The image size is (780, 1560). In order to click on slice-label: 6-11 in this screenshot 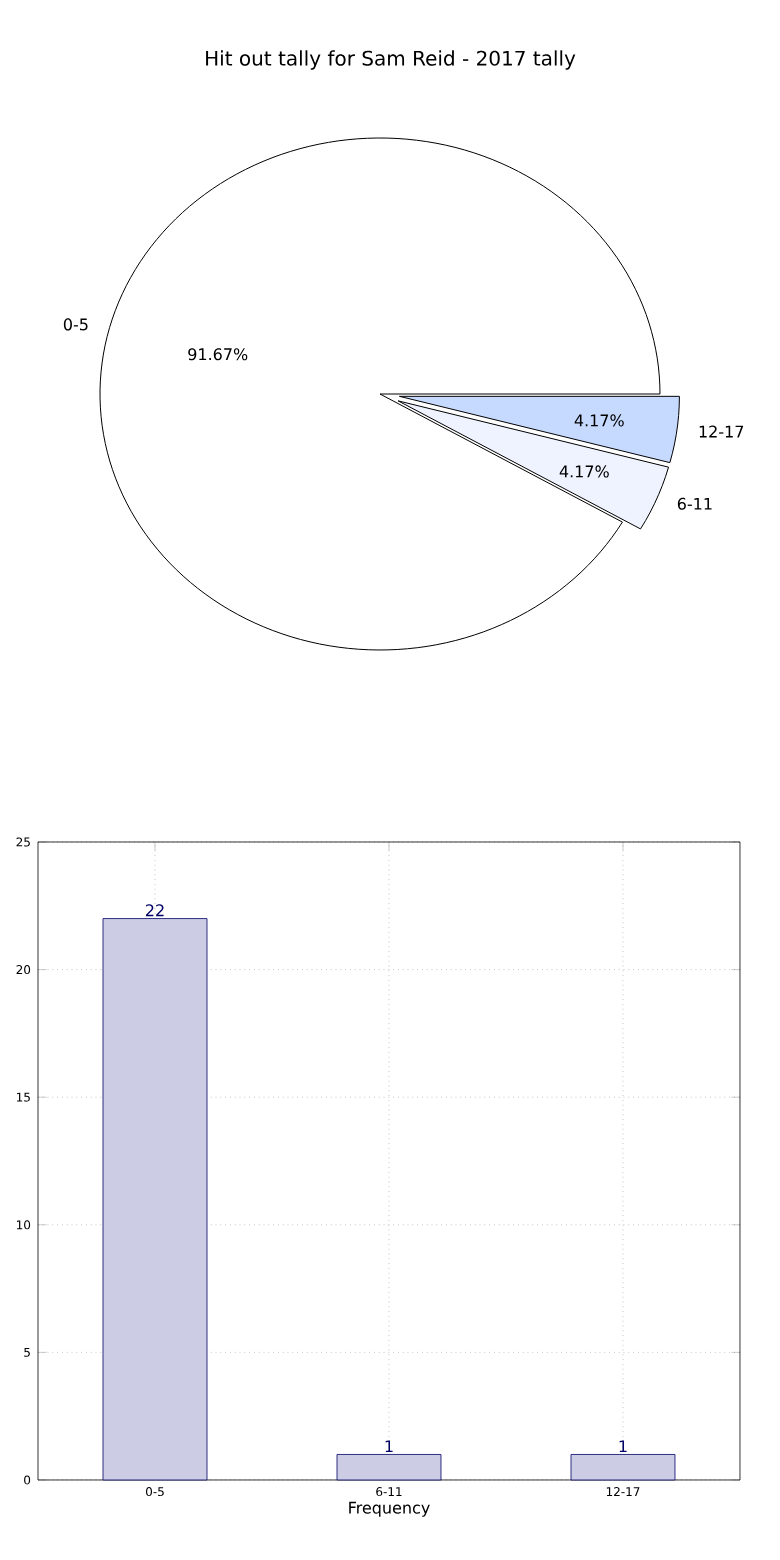, I will do `click(694, 503)`.